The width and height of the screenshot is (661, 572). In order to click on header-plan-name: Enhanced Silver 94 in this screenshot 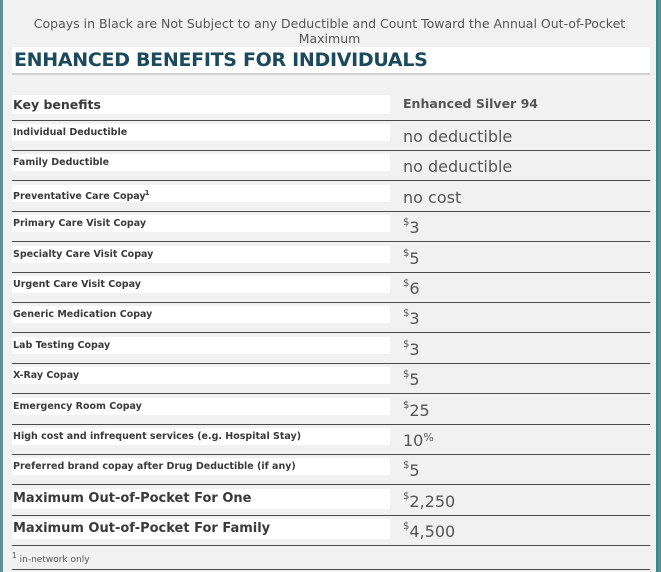, I will do `click(470, 103)`.